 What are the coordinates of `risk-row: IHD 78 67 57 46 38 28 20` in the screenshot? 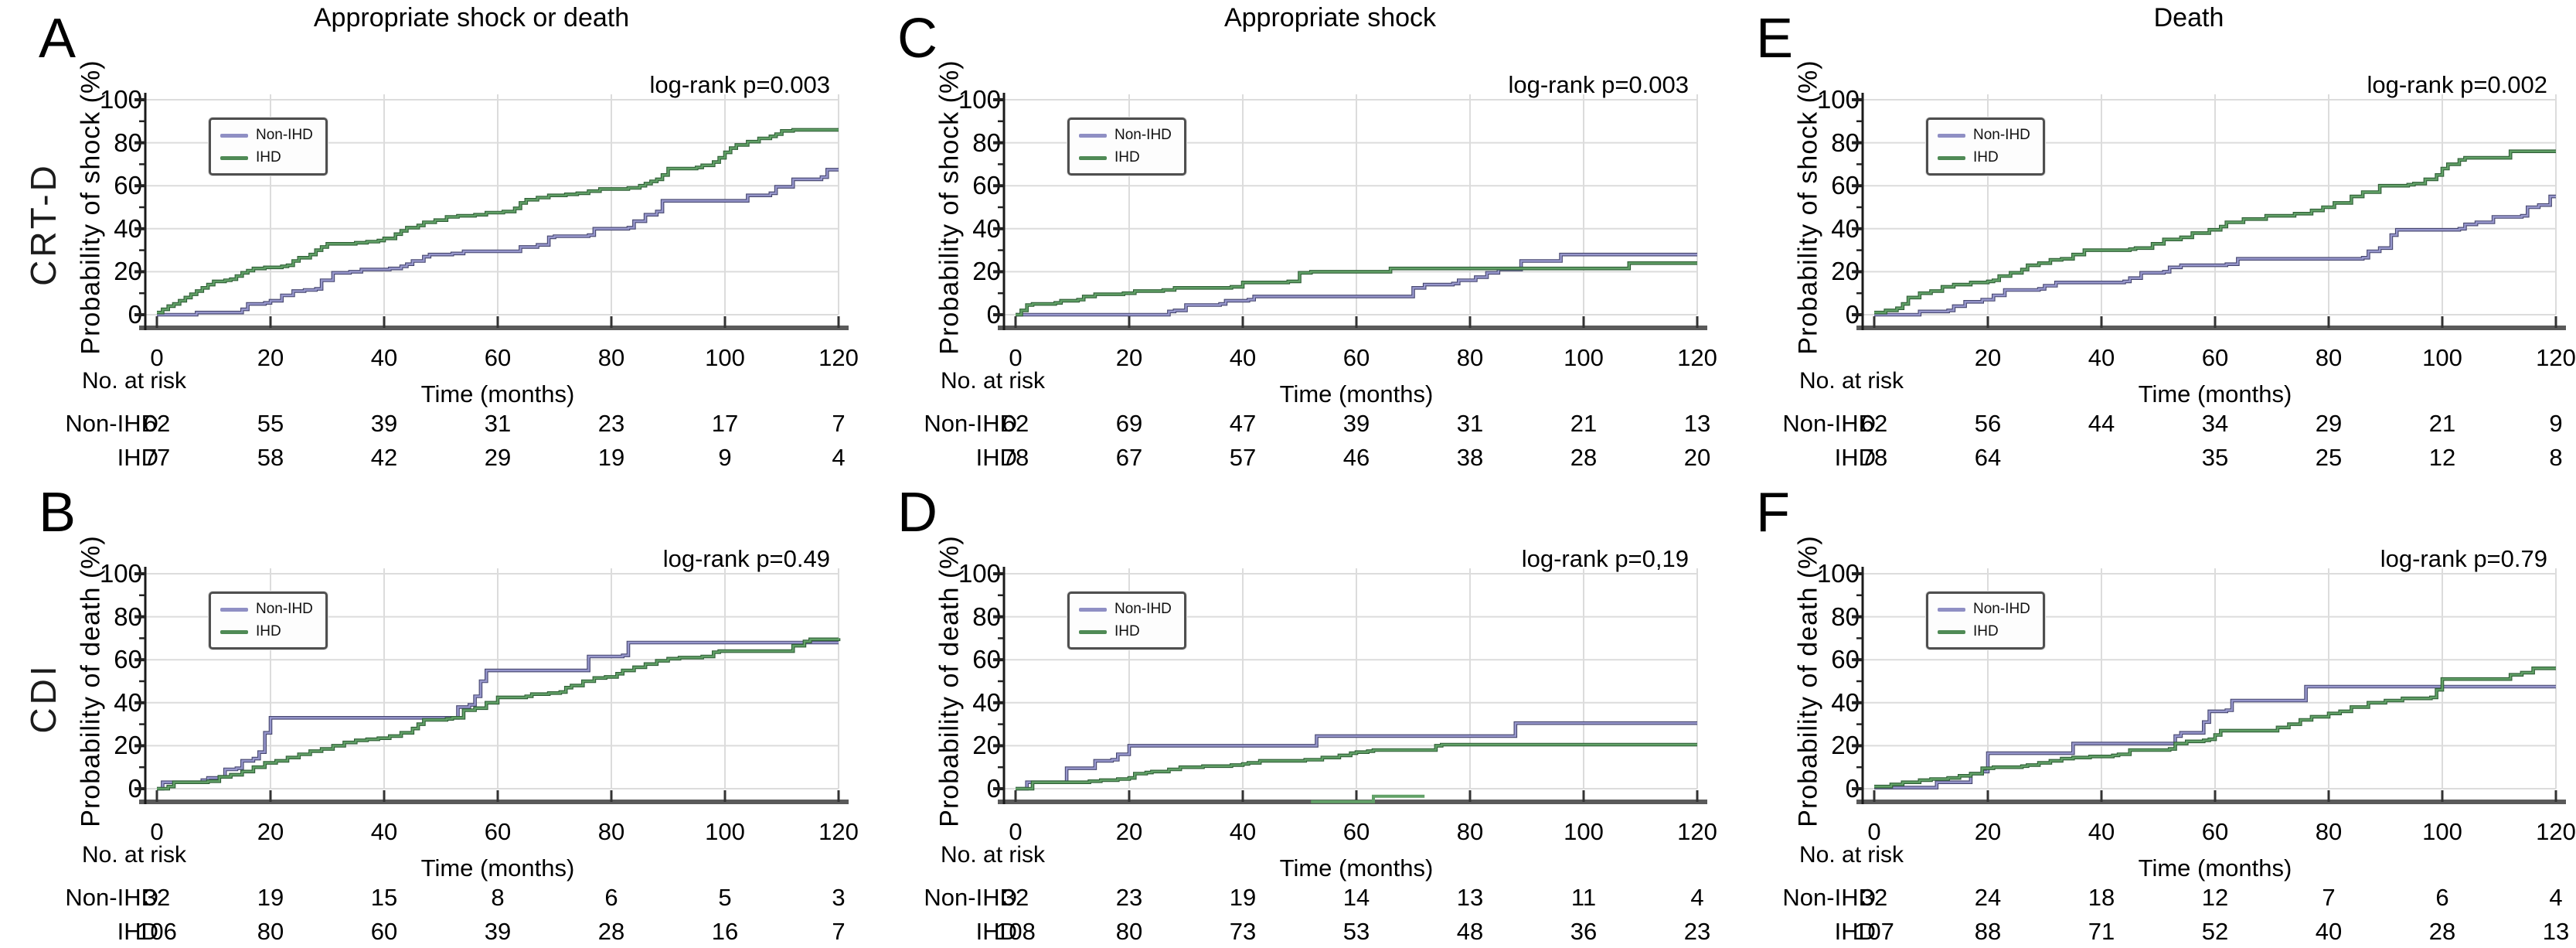 It's located at (1288, 460).